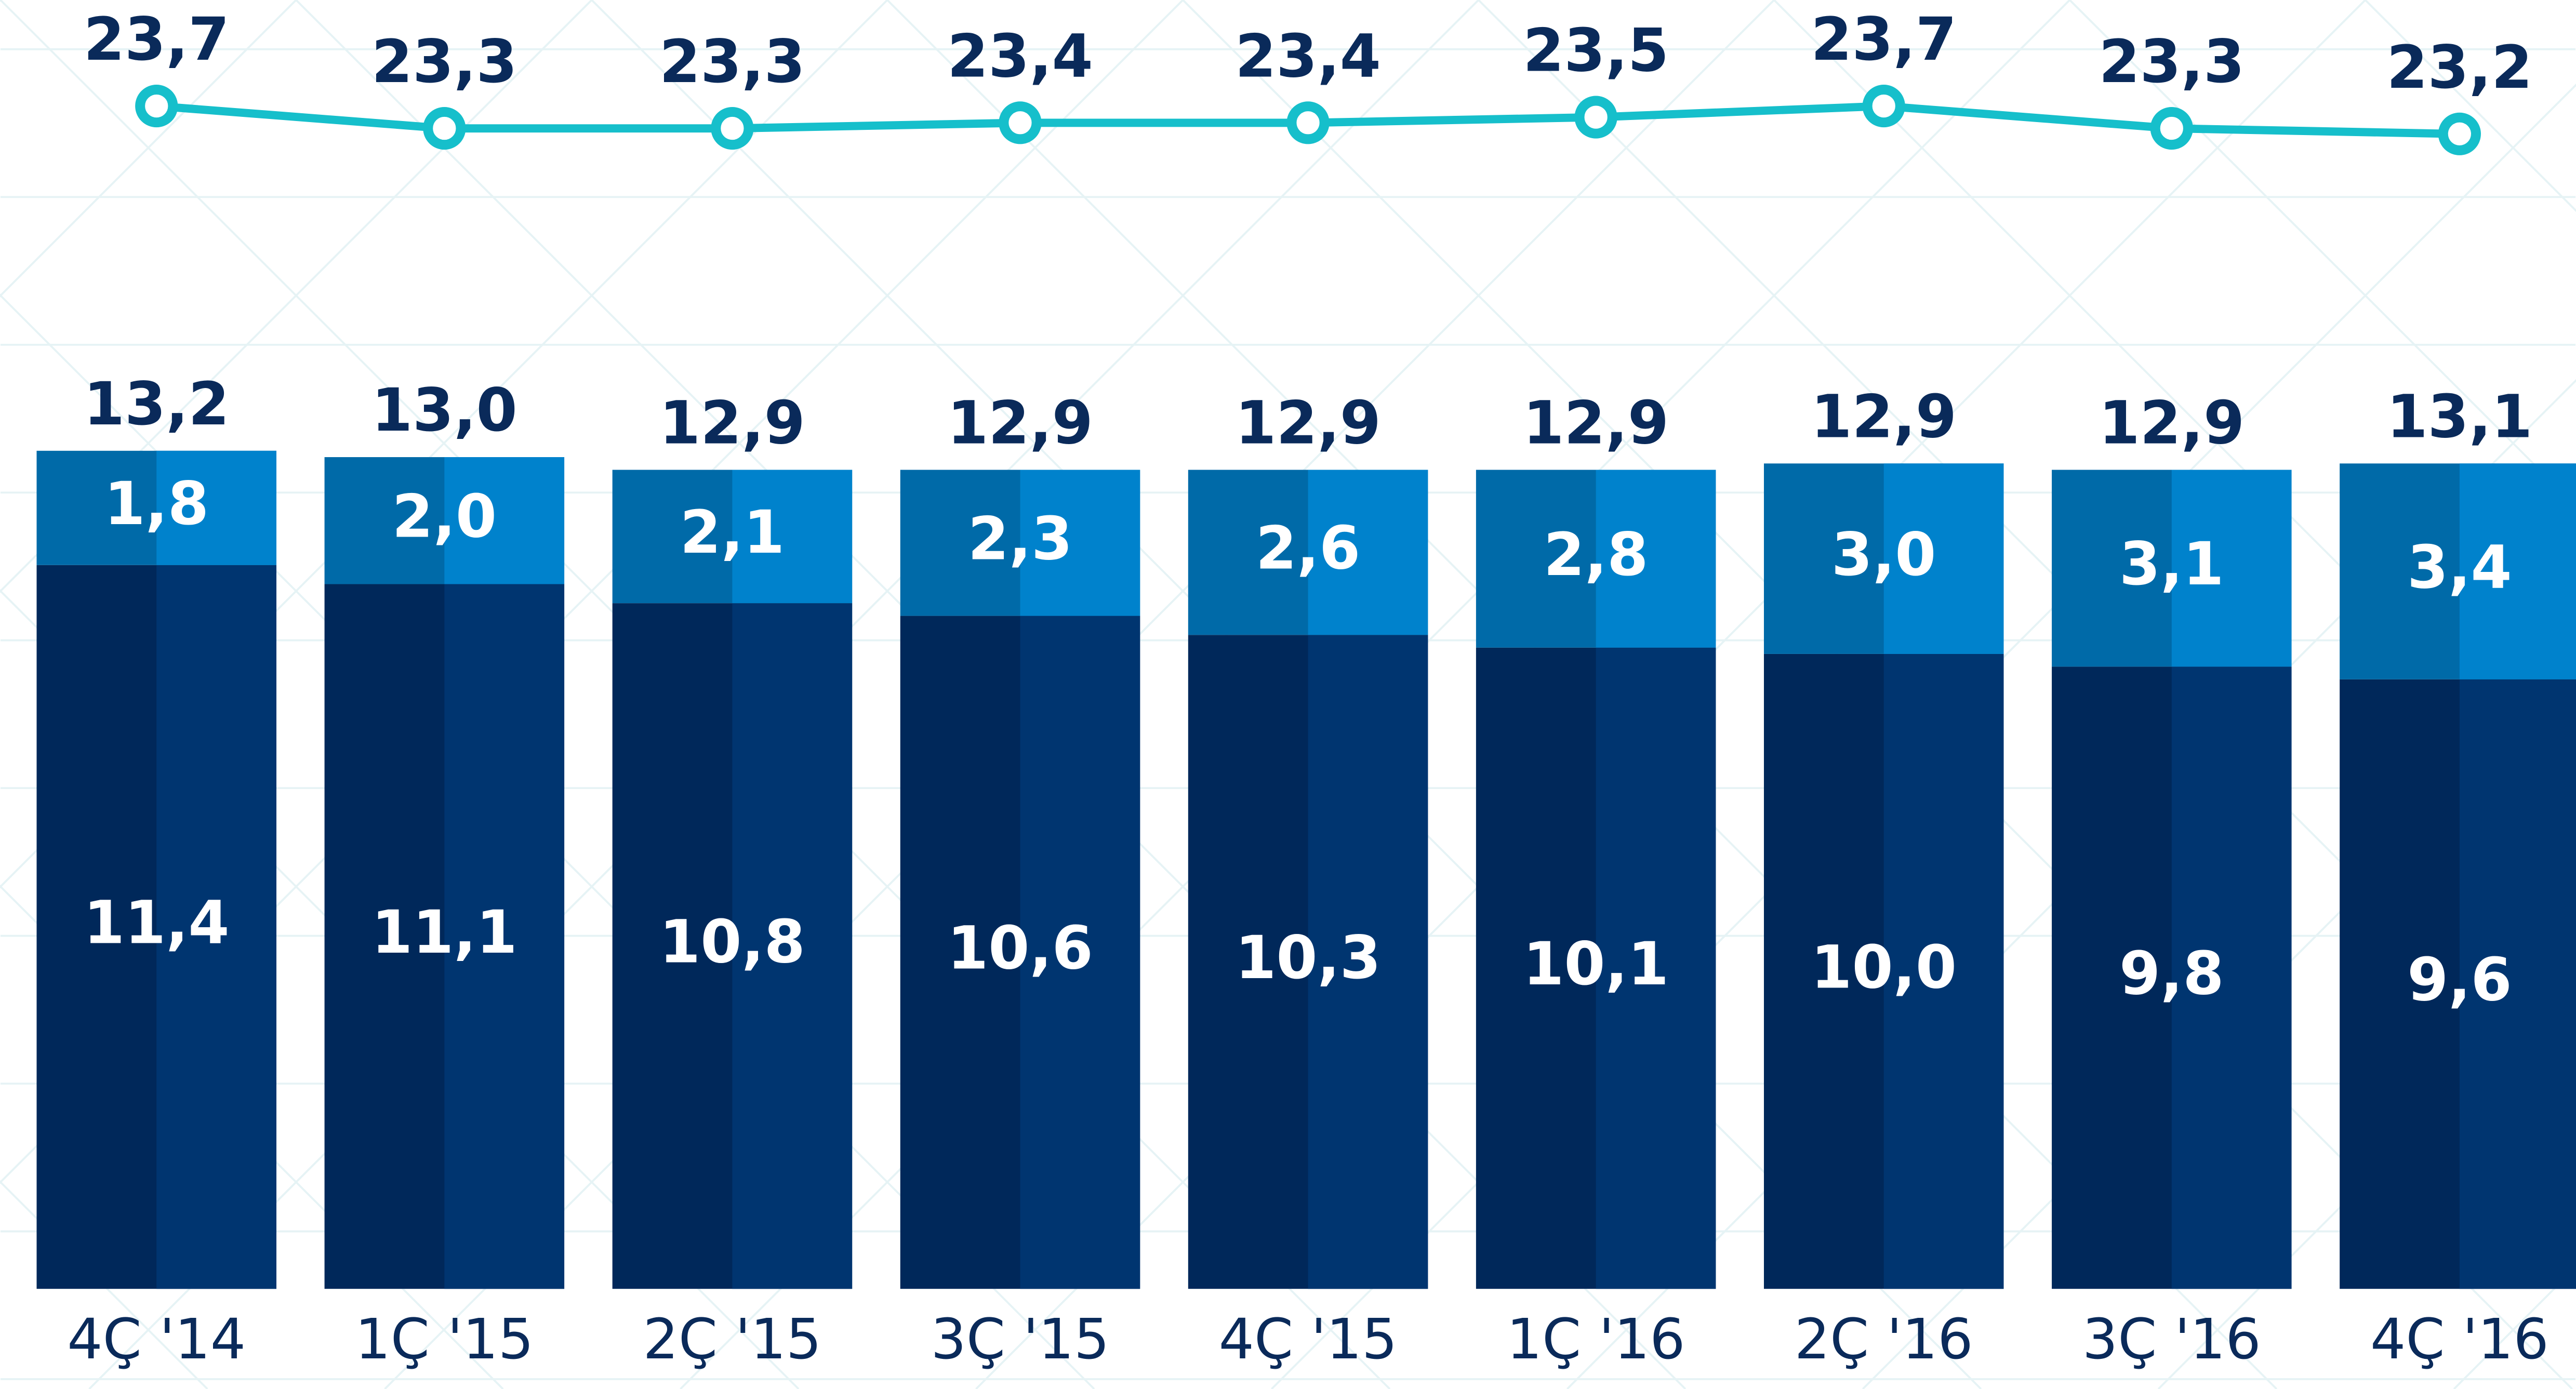 The height and width of the screenshot is (1389, 2576). I want to click on bar-value-label: 10,8, so click(732, 941).